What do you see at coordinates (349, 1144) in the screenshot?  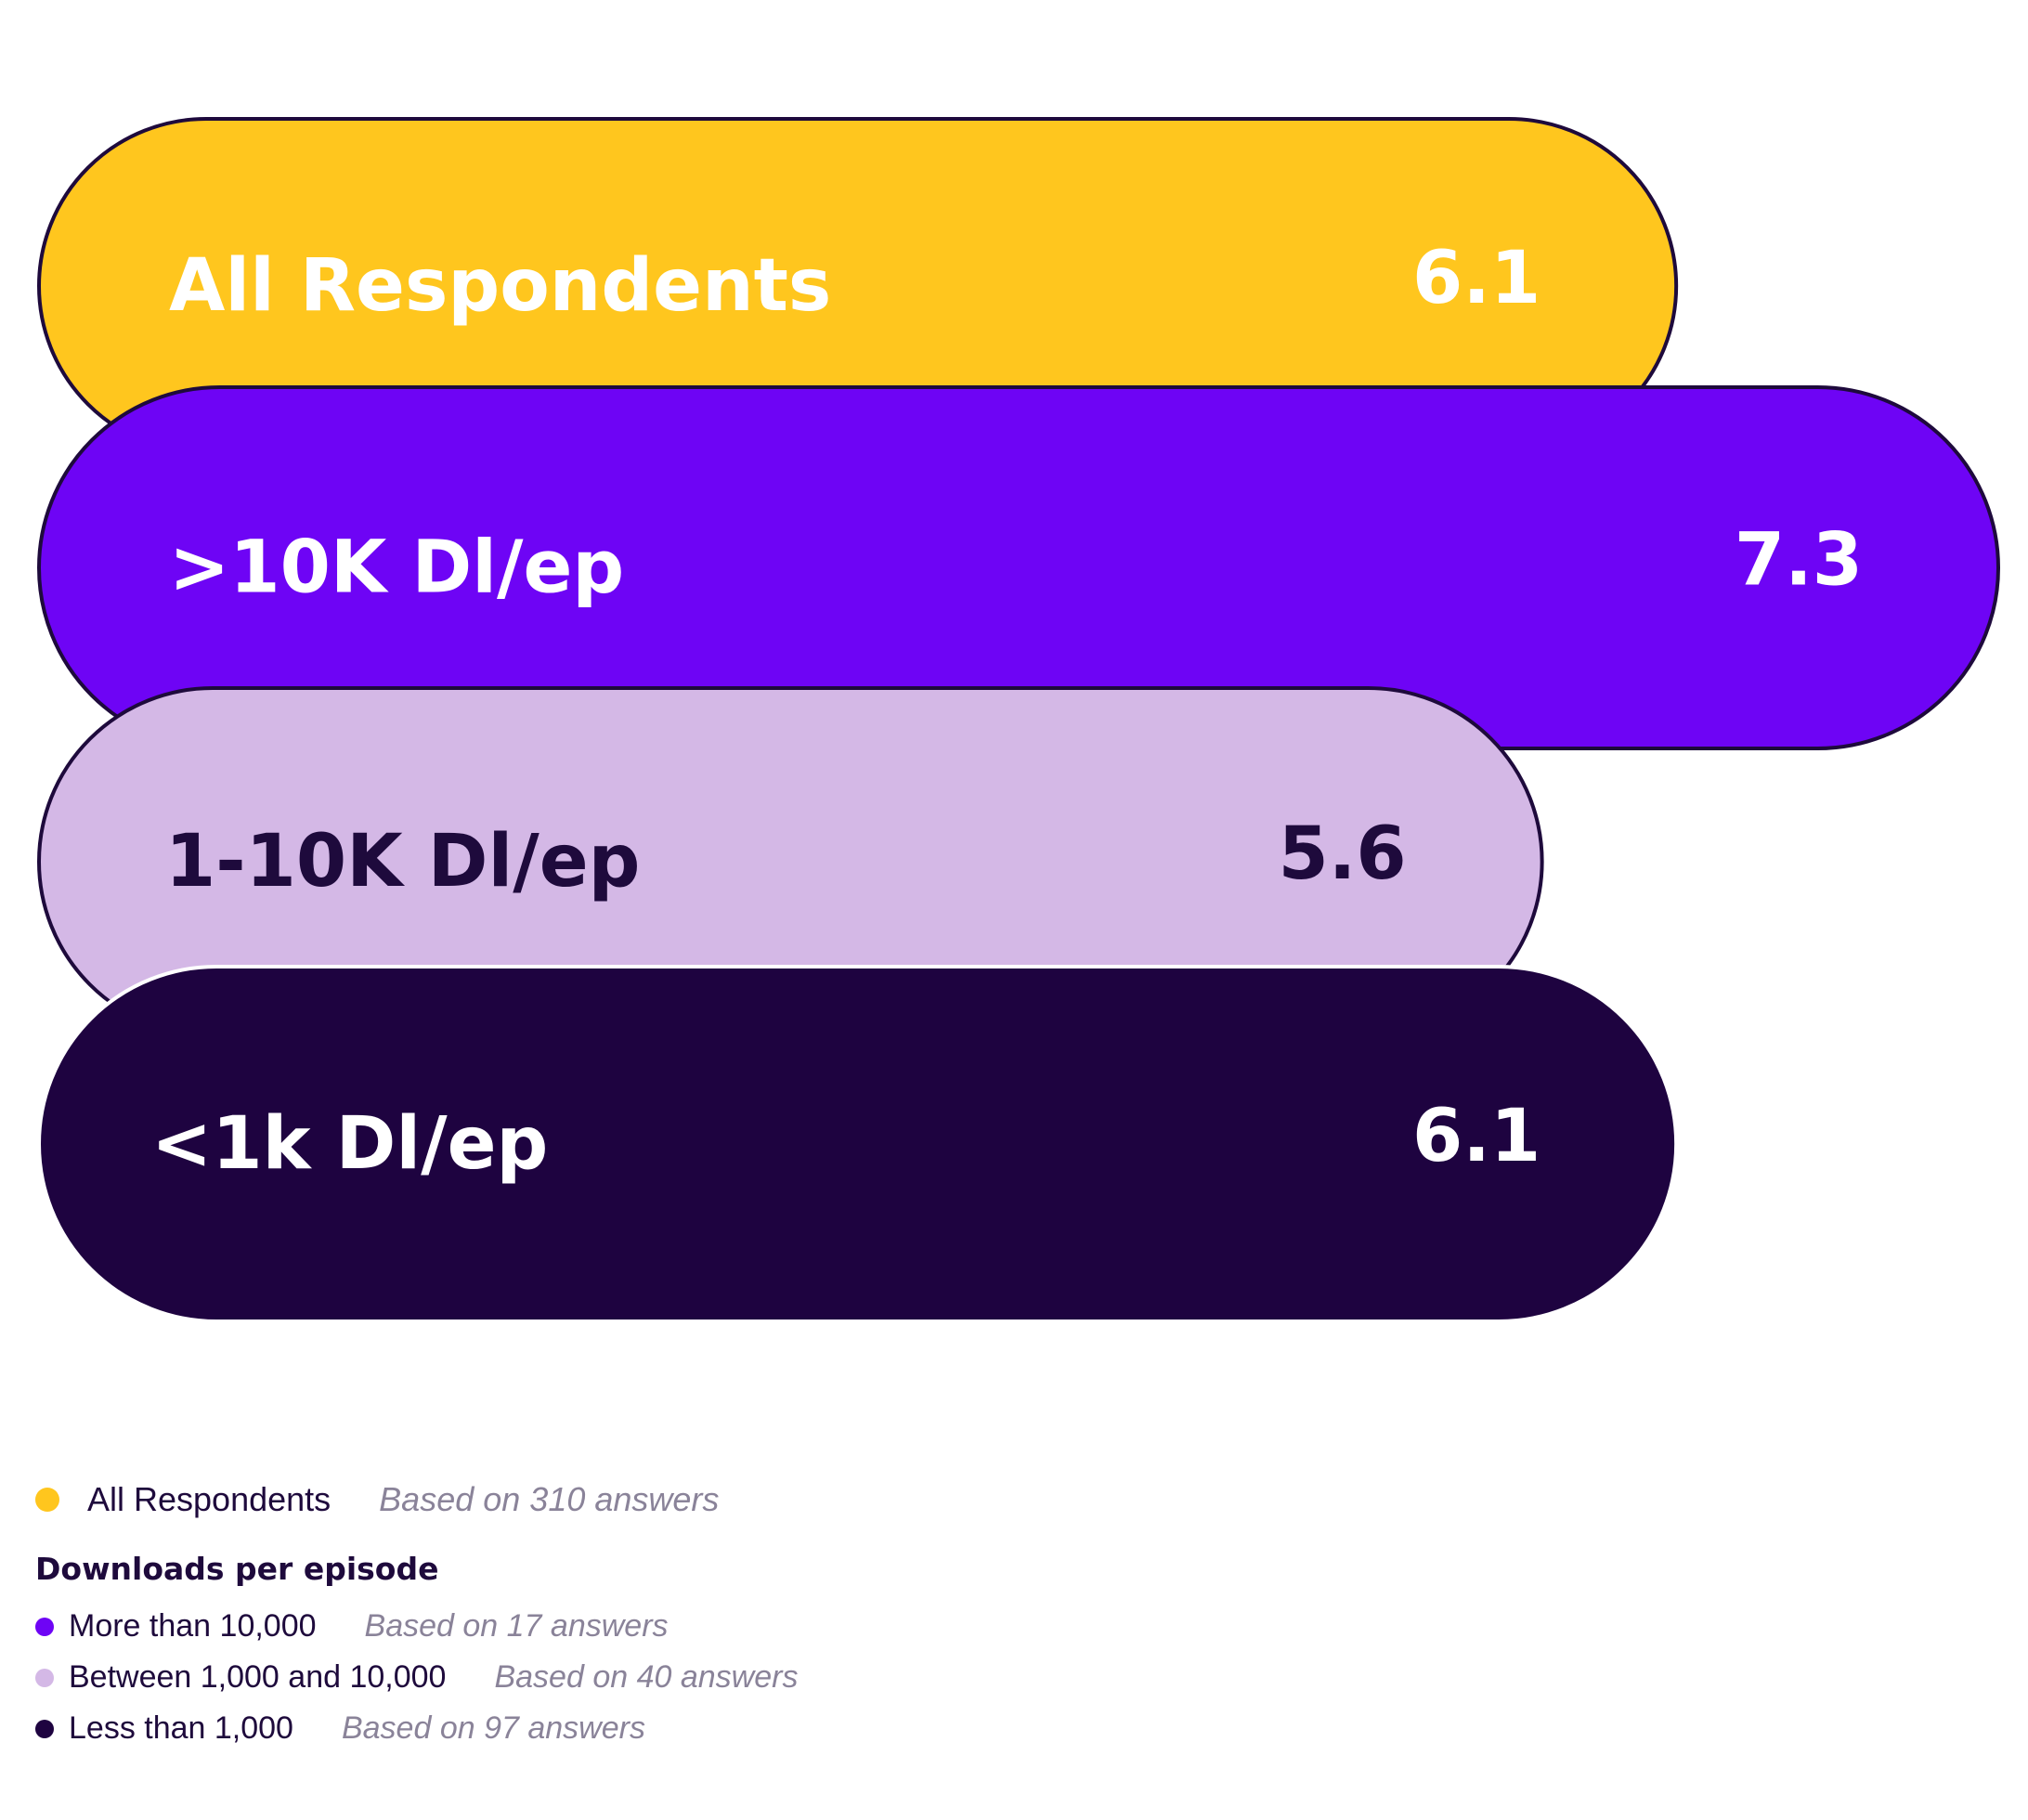 I see `bar-label: <1k Dl/ep` at bounding box center [349, 1144].